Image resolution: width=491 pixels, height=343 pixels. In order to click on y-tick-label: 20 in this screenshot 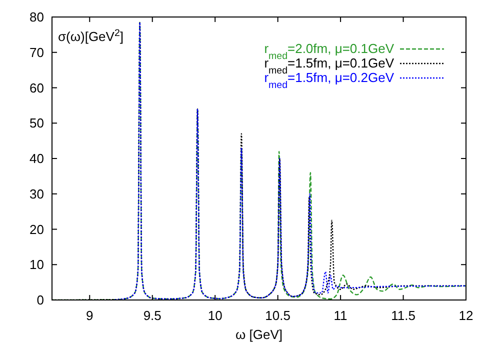, I will do `click(37, 229)`.